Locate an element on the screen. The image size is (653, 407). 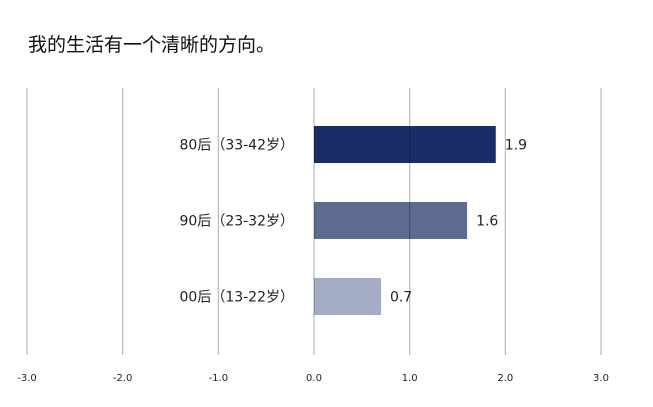
data-label: 0.7 is located at coordinates (401, 298).